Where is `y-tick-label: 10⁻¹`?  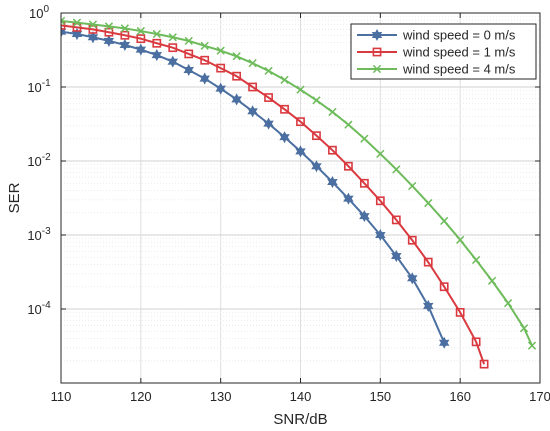 y-tick-label: 10⁻¹ is located at coordinates (39, 86).